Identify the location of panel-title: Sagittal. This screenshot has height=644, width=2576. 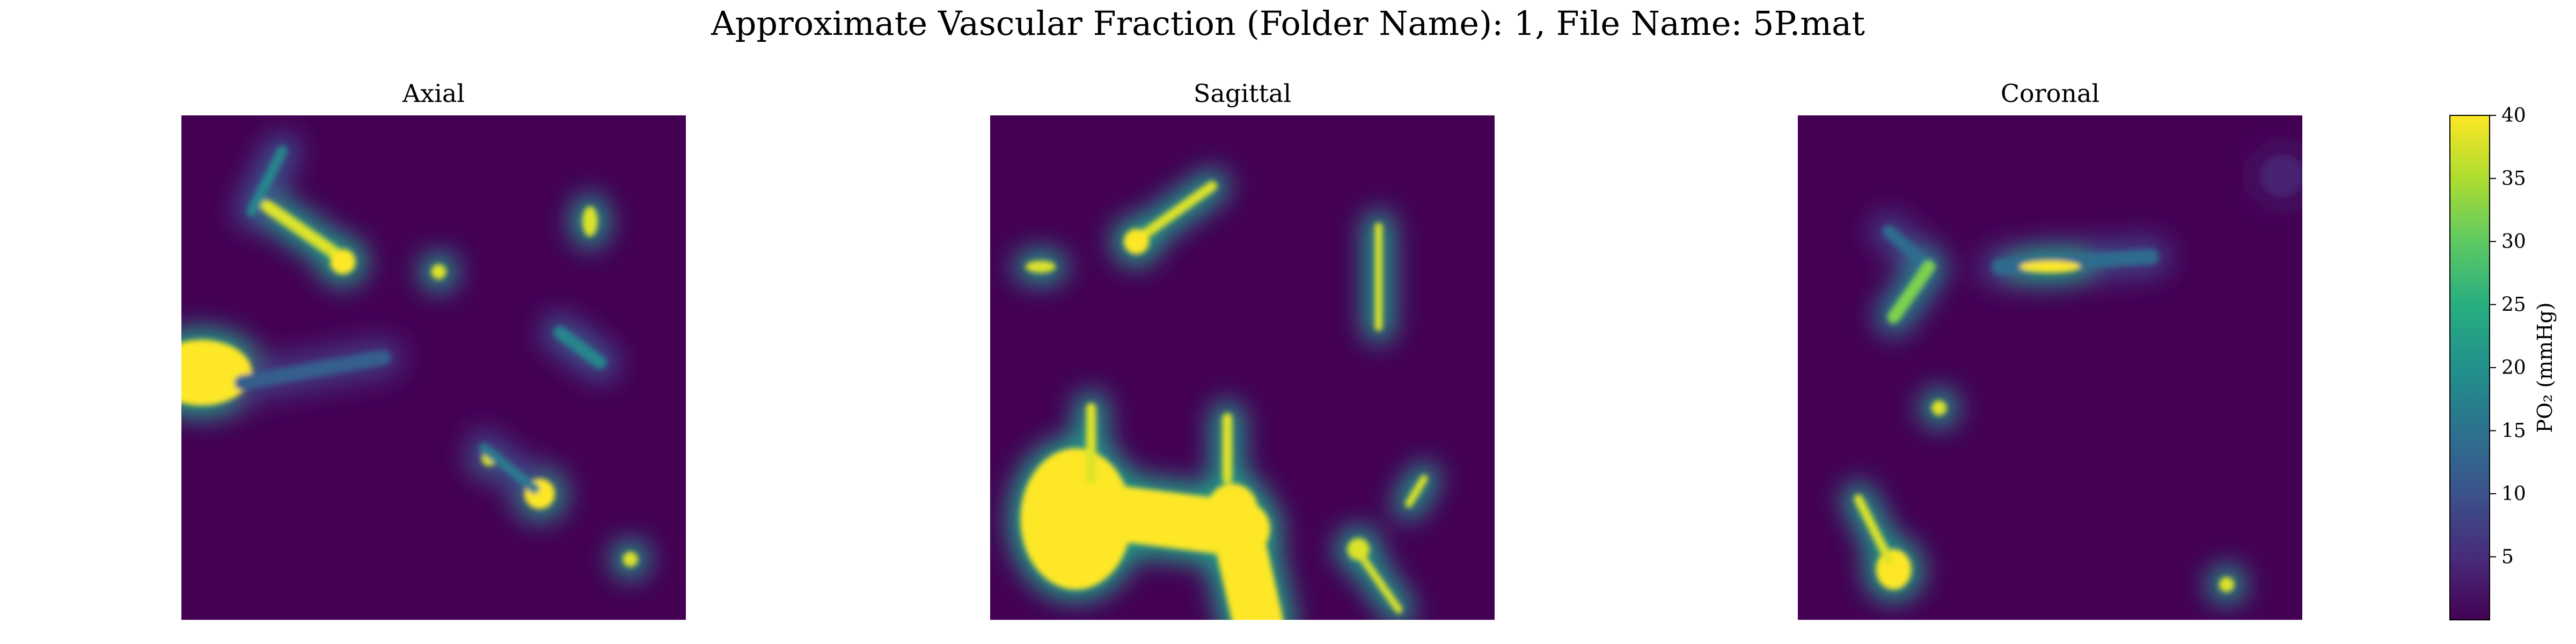
(1242, 93).